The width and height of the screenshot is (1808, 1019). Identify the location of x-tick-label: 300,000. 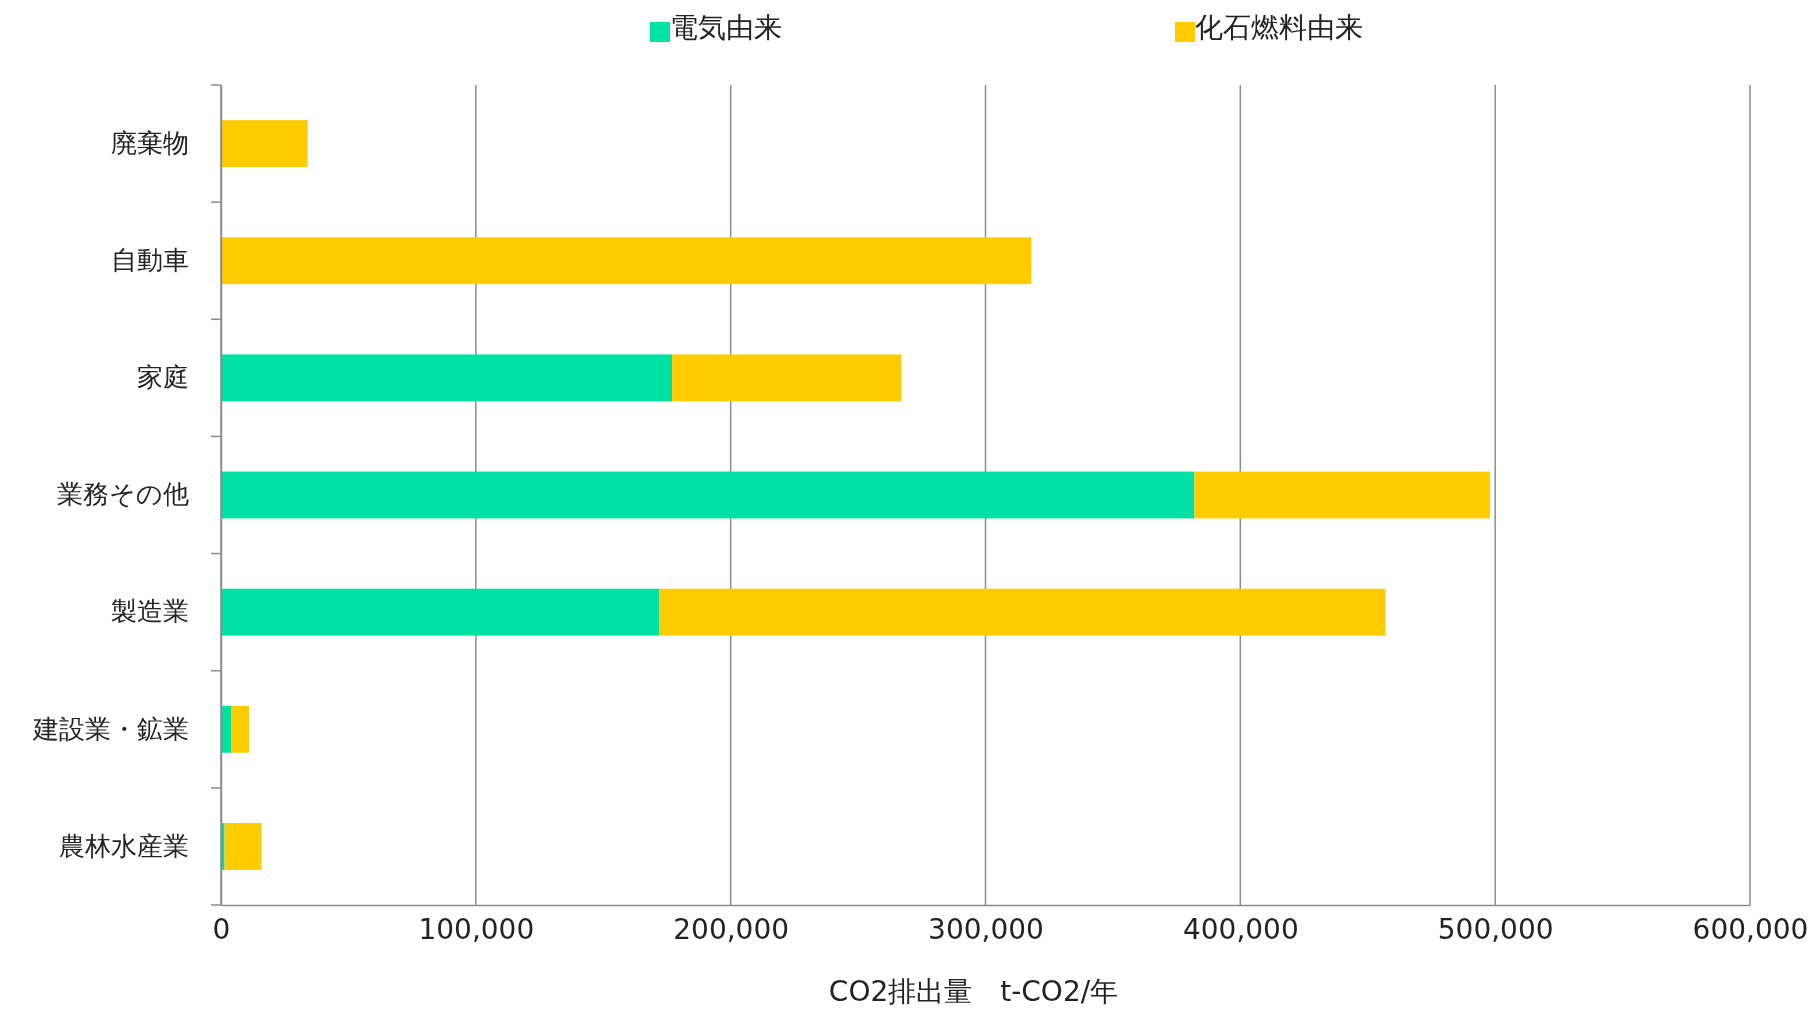
(986, 929).